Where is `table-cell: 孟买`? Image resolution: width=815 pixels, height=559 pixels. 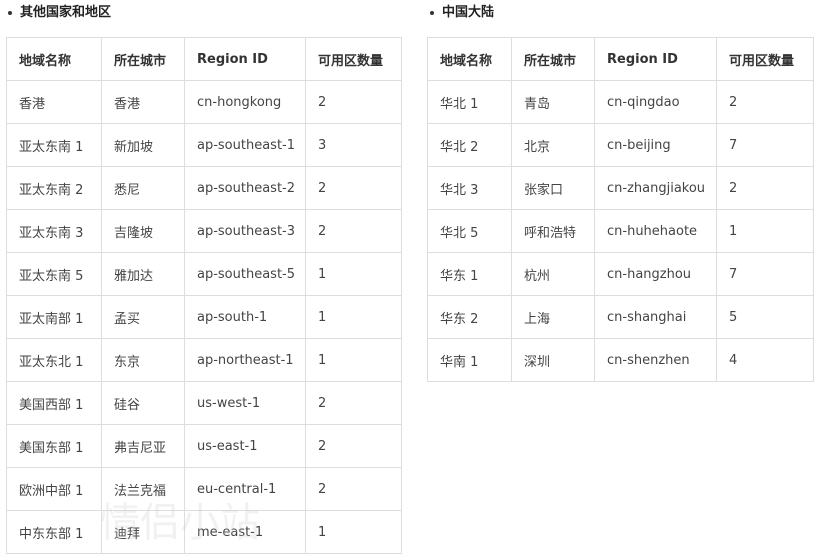 table-cell: 孟买 is located at coordinates (143, 317).